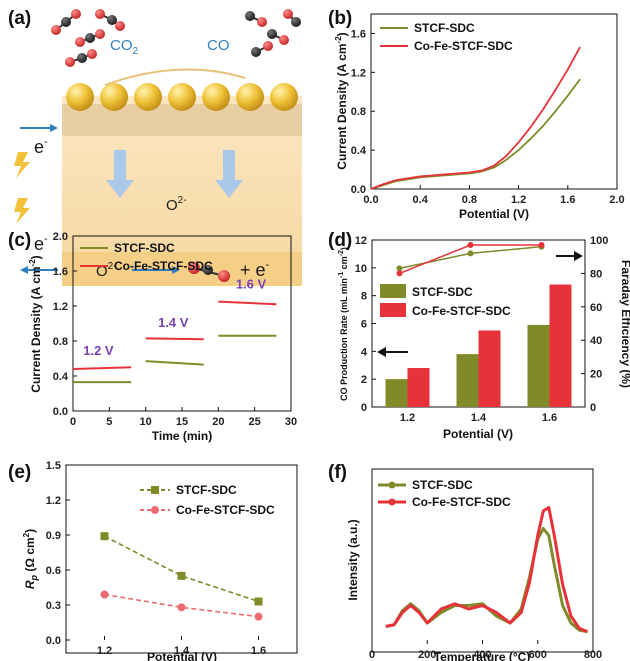 This screenshot has height=661, width=630. Describe the element at coordinates (444, 493) in the screenshot. I see `legend-f: STCF-SDC Co-Fe-STCF-SDC` at that location.